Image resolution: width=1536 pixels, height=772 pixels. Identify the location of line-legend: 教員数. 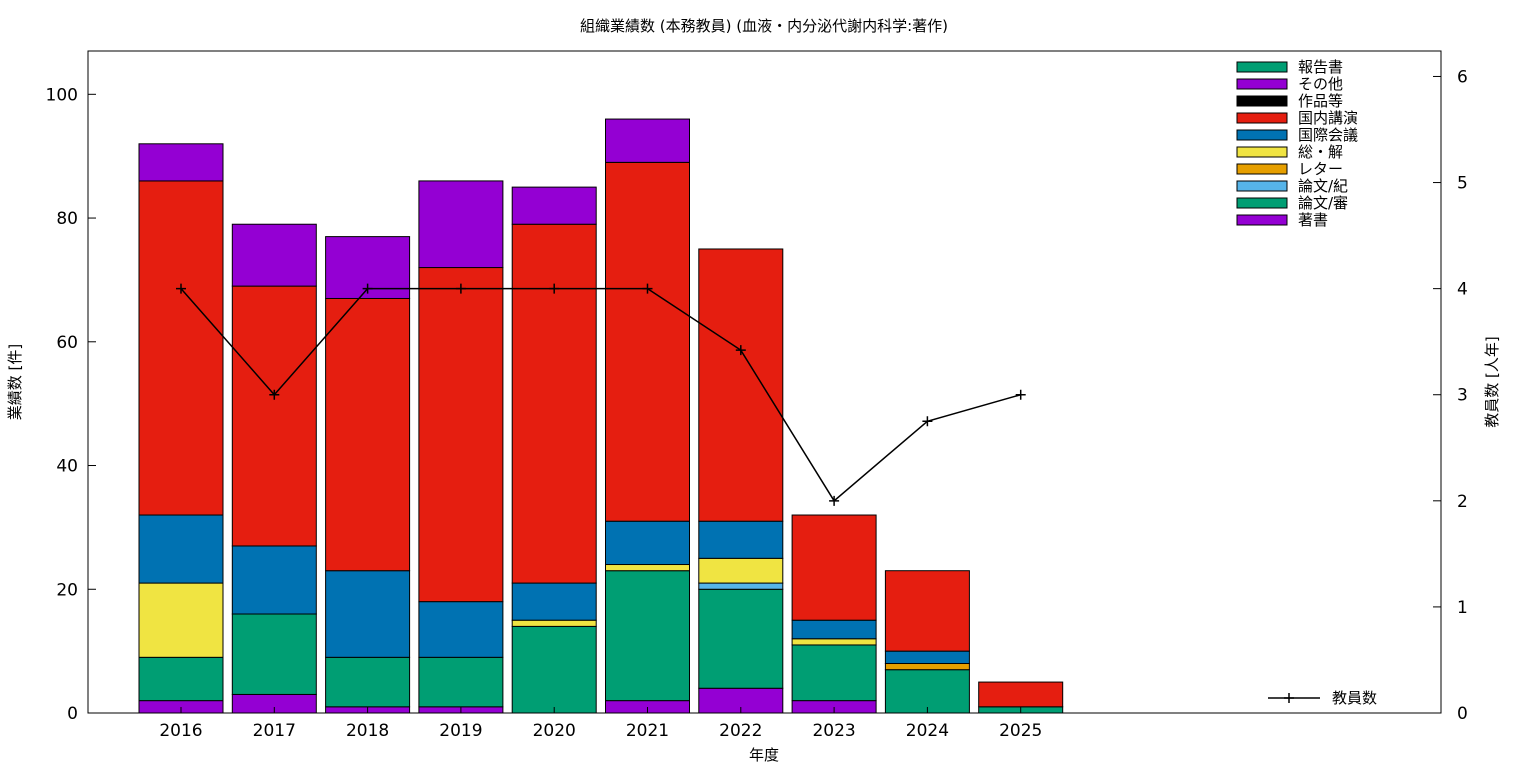
(1322, 698).